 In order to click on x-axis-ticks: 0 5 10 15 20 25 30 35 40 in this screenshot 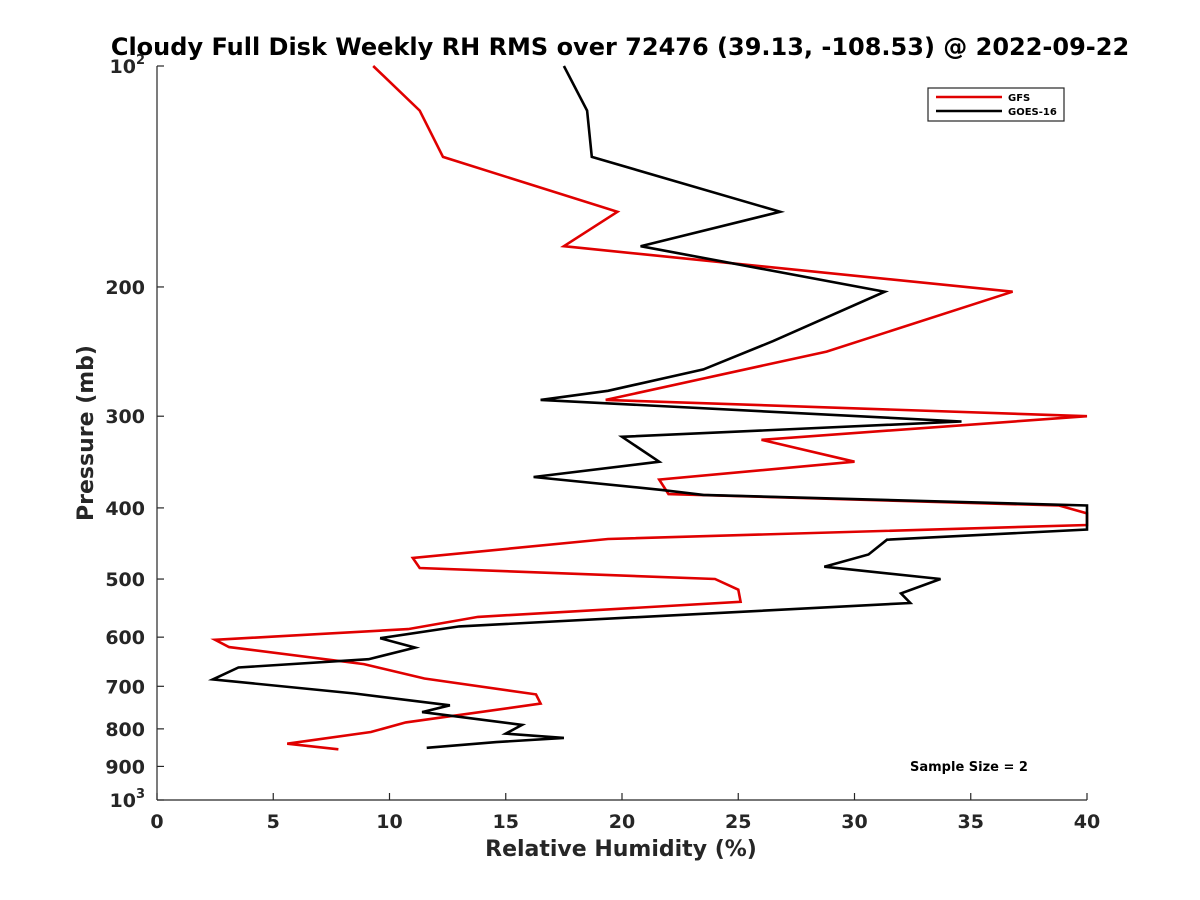, I will do `click(625, 813)`.